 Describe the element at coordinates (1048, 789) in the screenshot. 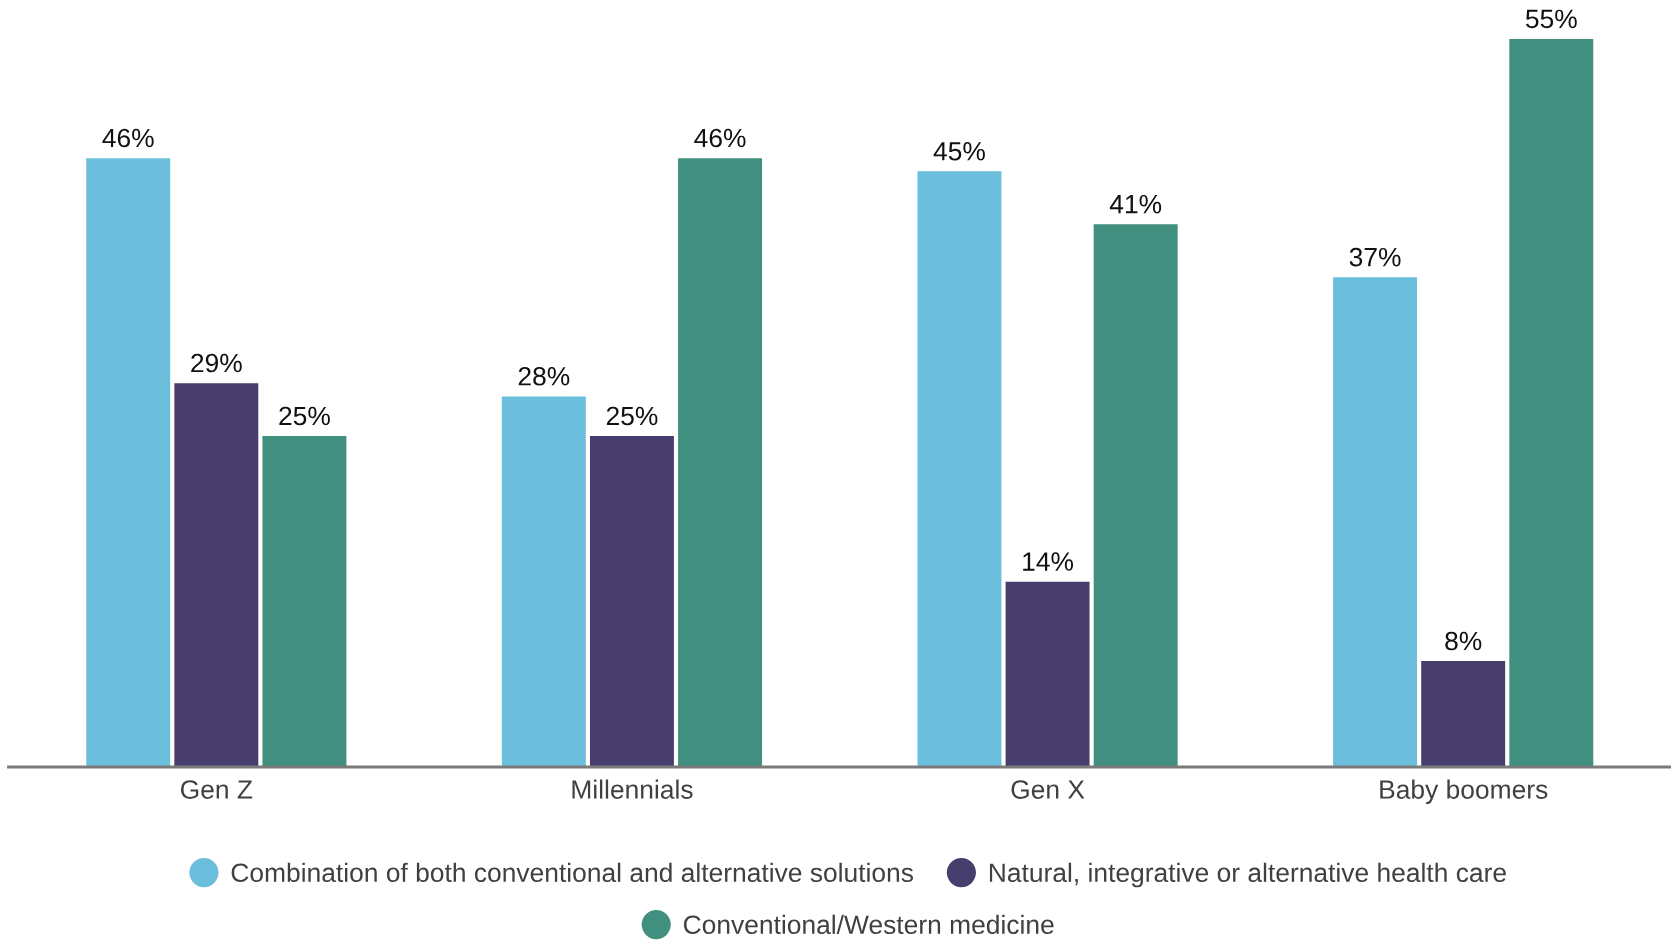

I see `x-tick-label: Gen X` at that location.